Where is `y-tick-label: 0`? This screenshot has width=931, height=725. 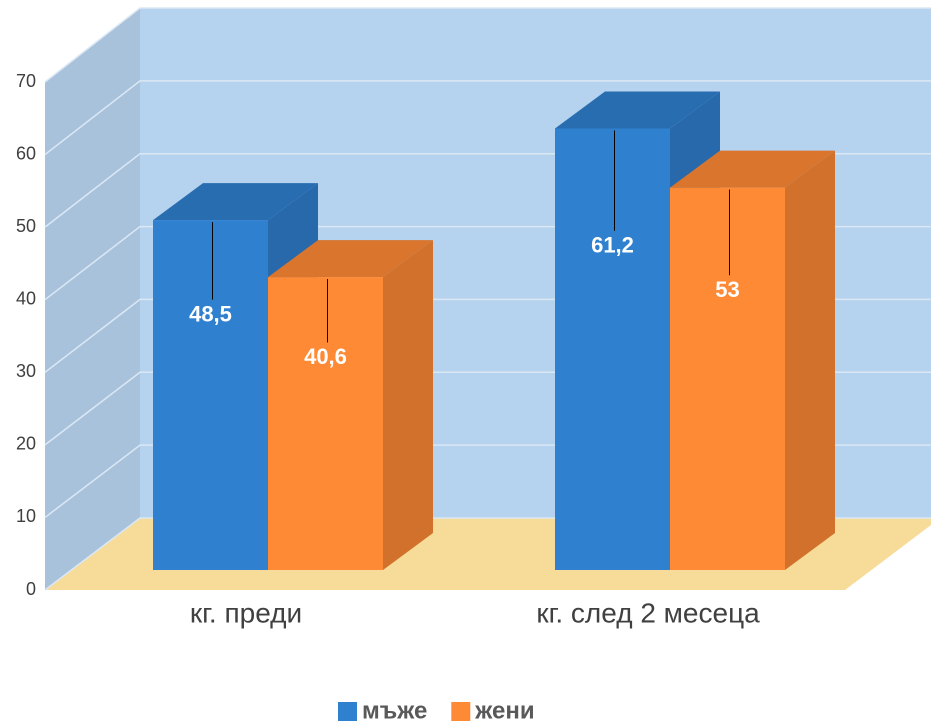
y-tick-label: 0 is located at coordinates (31, 589).